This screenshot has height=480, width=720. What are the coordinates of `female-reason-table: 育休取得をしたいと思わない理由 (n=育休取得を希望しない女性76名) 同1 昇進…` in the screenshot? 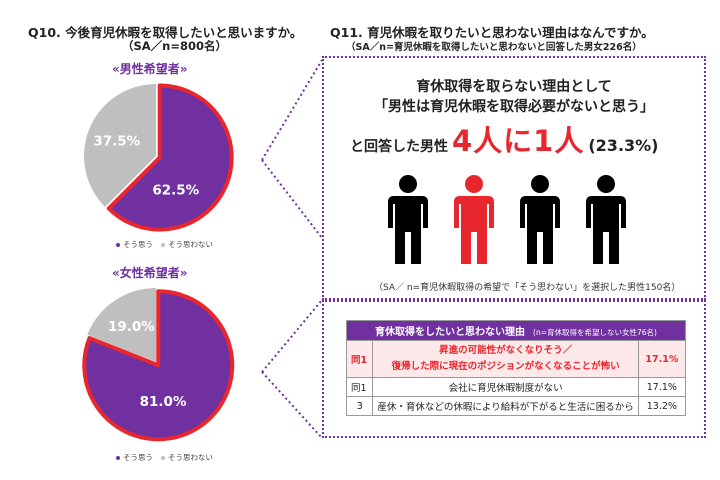 It's located at (516, 368).